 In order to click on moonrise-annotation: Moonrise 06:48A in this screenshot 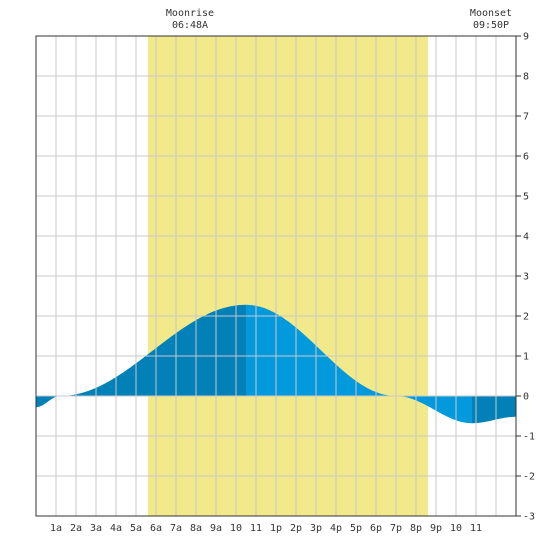, I will do `click(190, 19)`.